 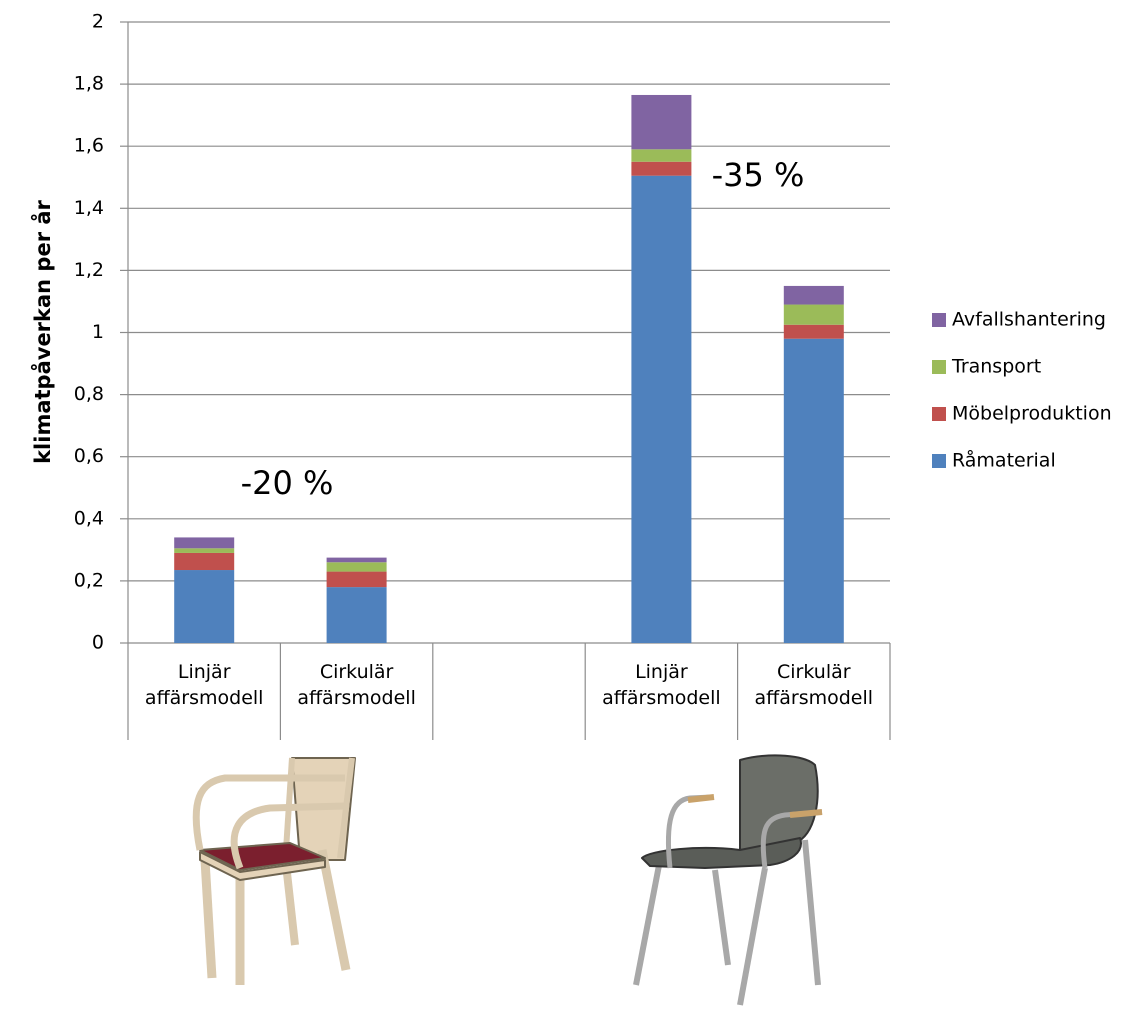 What do you see at coordinates (274, 871) in the screenshot?
I see `chair-wood-illustration` at bounding box center [274, 871].